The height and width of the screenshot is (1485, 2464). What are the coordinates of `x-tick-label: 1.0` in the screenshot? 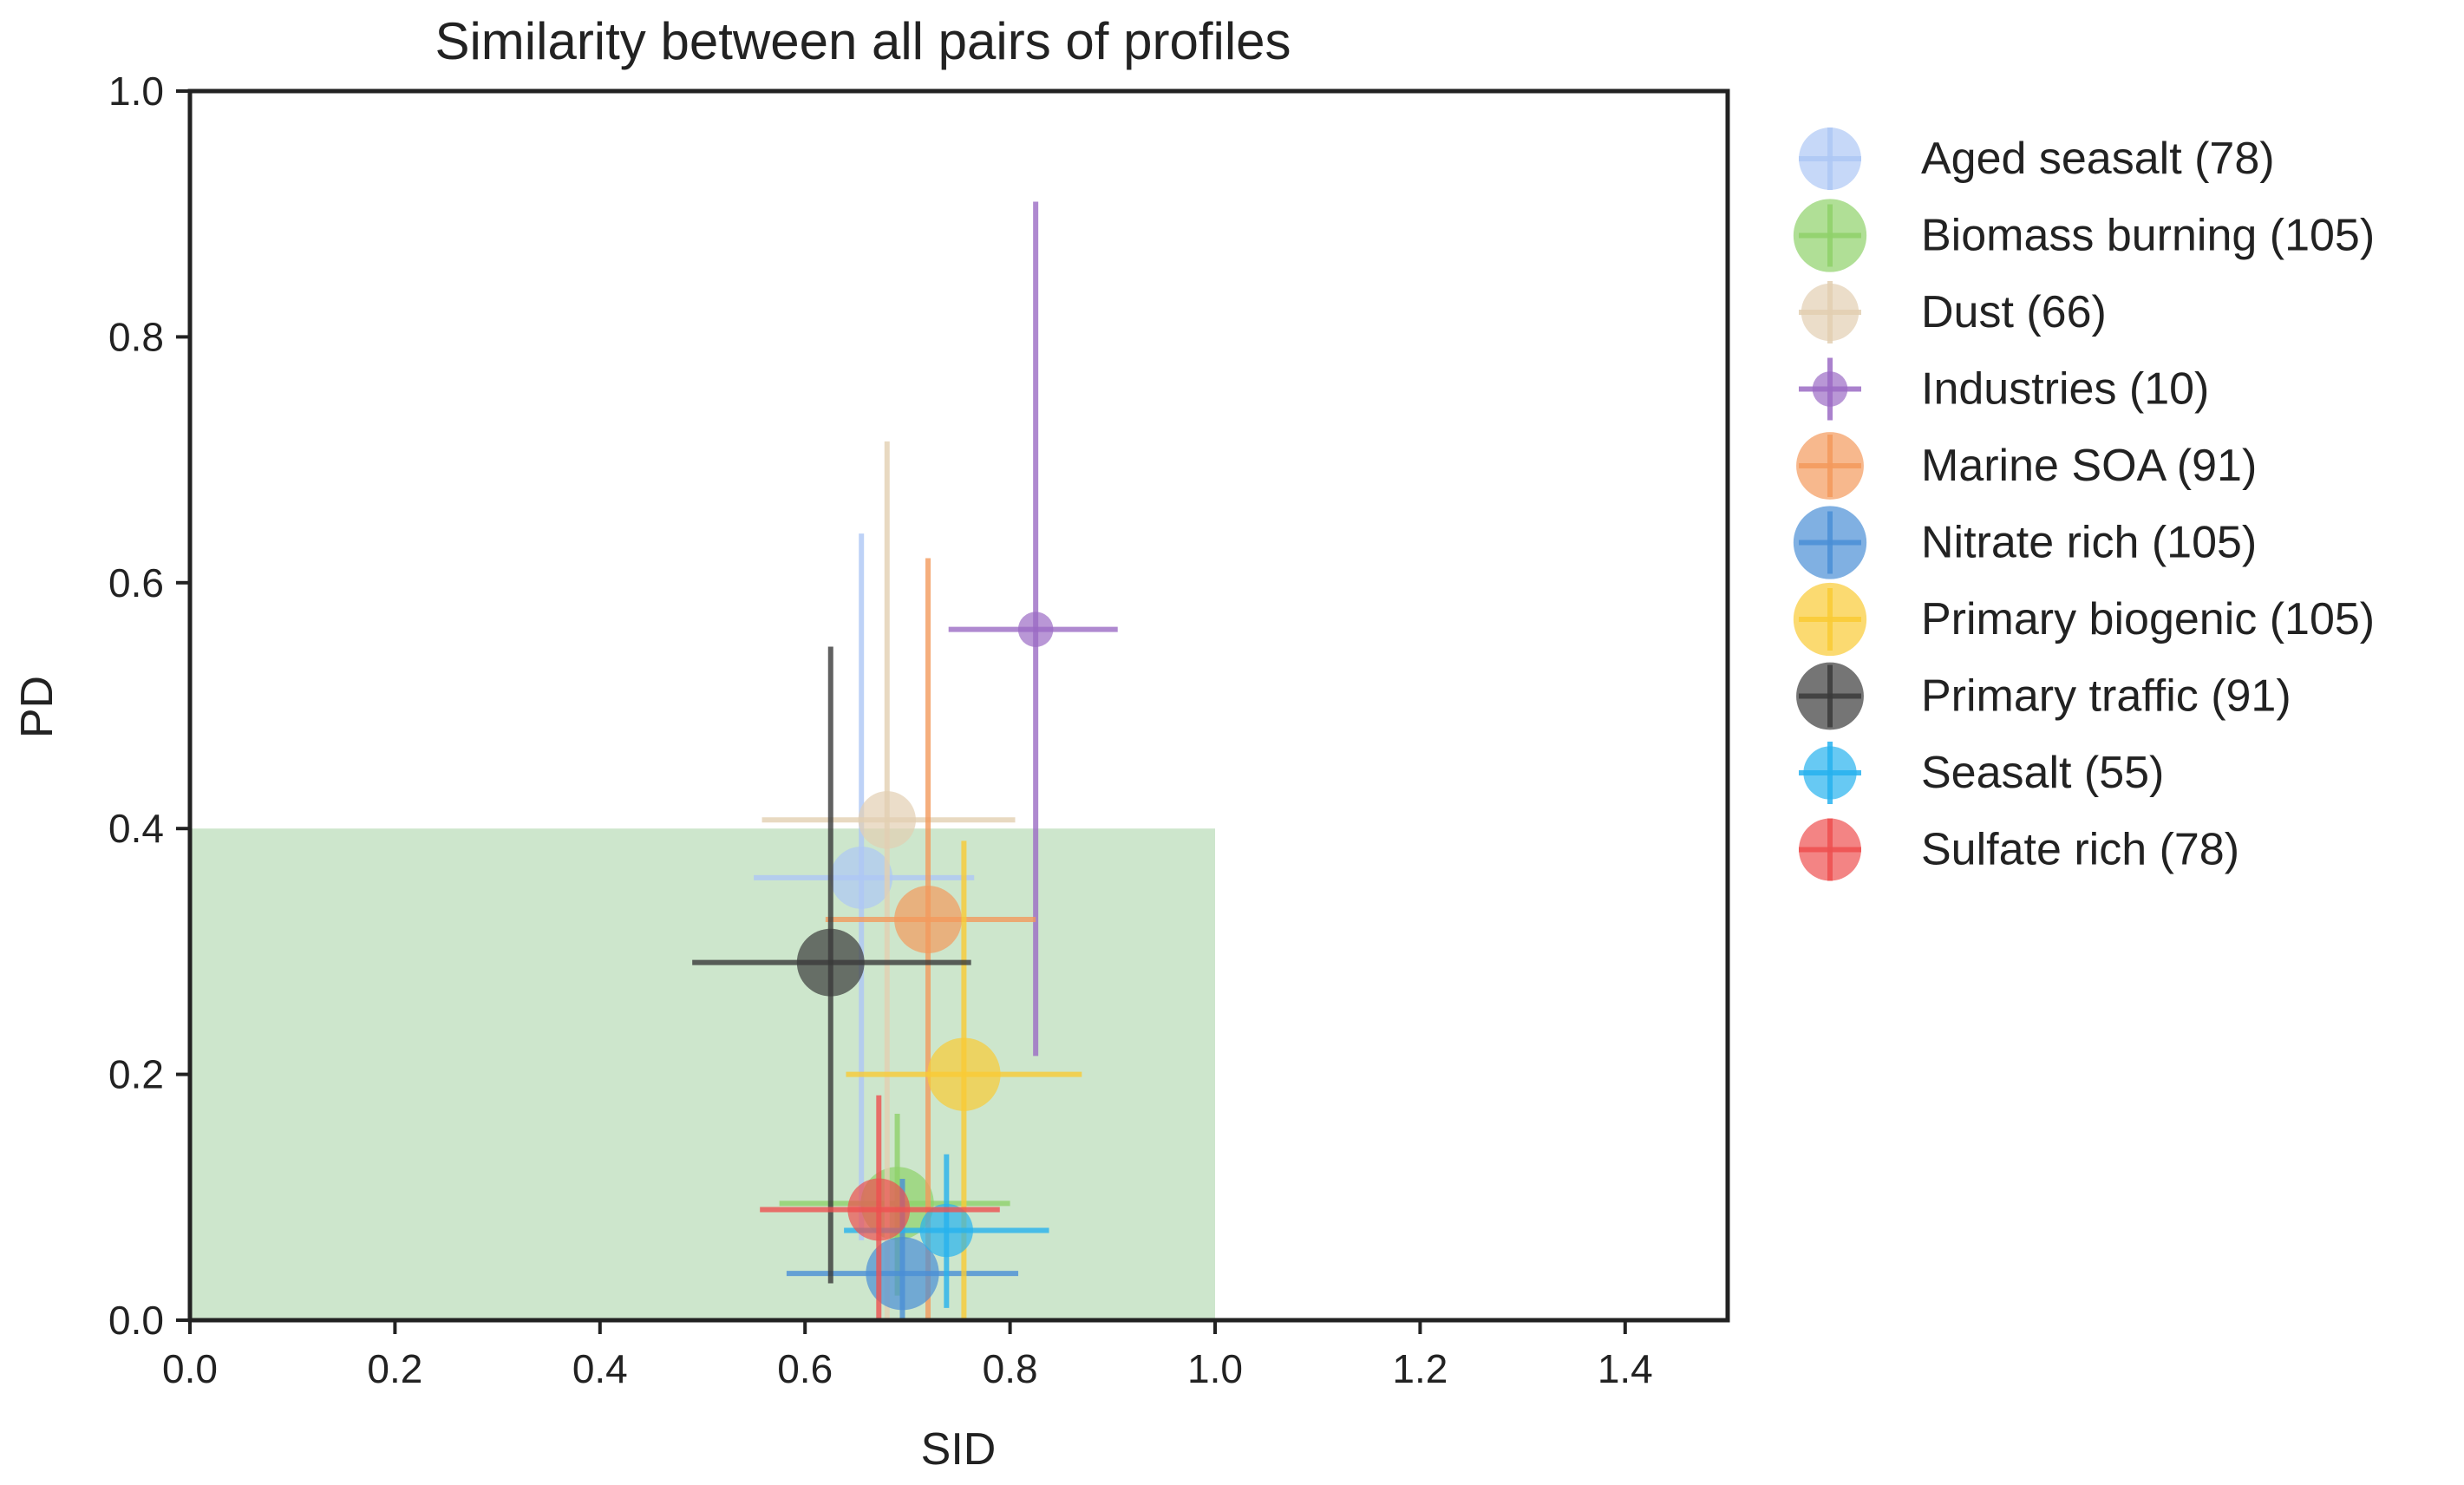 It's located at (1215, 1368).